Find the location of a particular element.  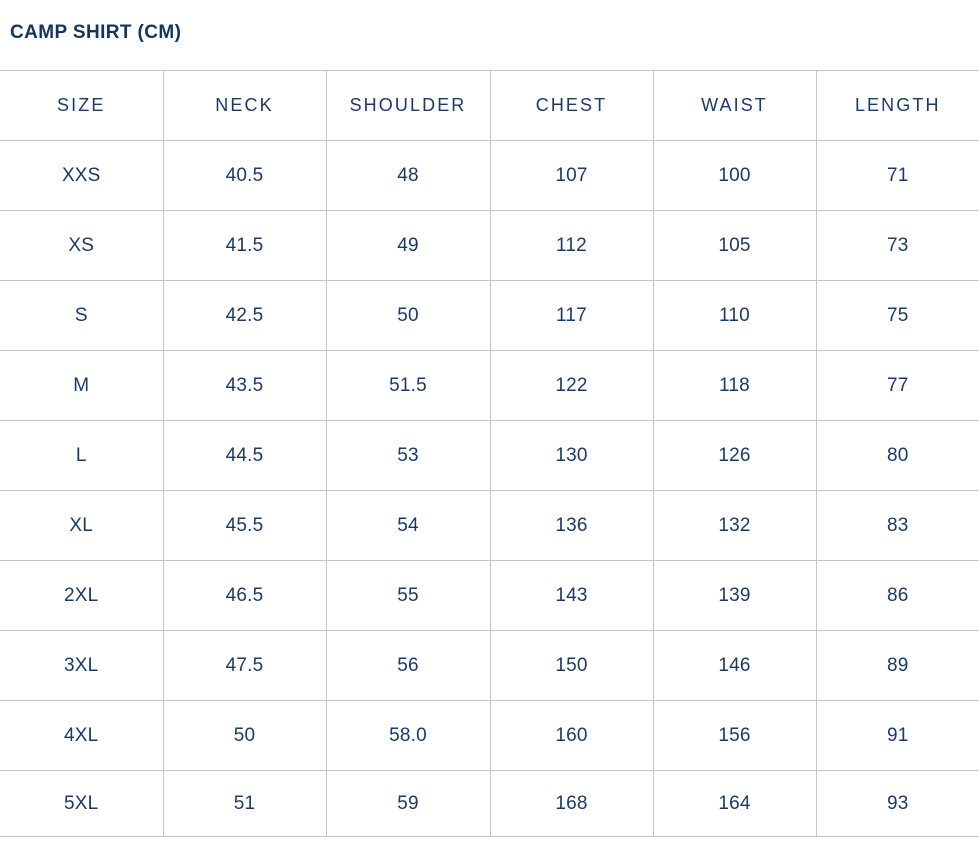

cell-neck: 44.5 is located at coordinates (245, 455).